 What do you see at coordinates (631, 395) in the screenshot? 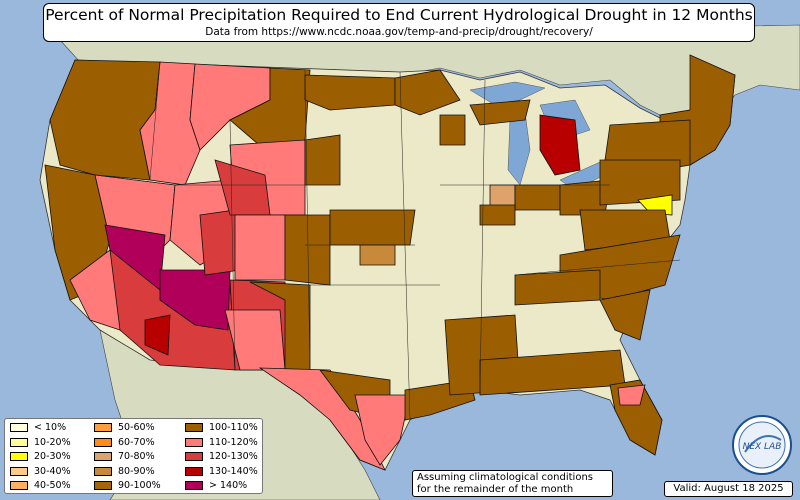
I see `region-florida-pink` at bounding box center [631, 395].